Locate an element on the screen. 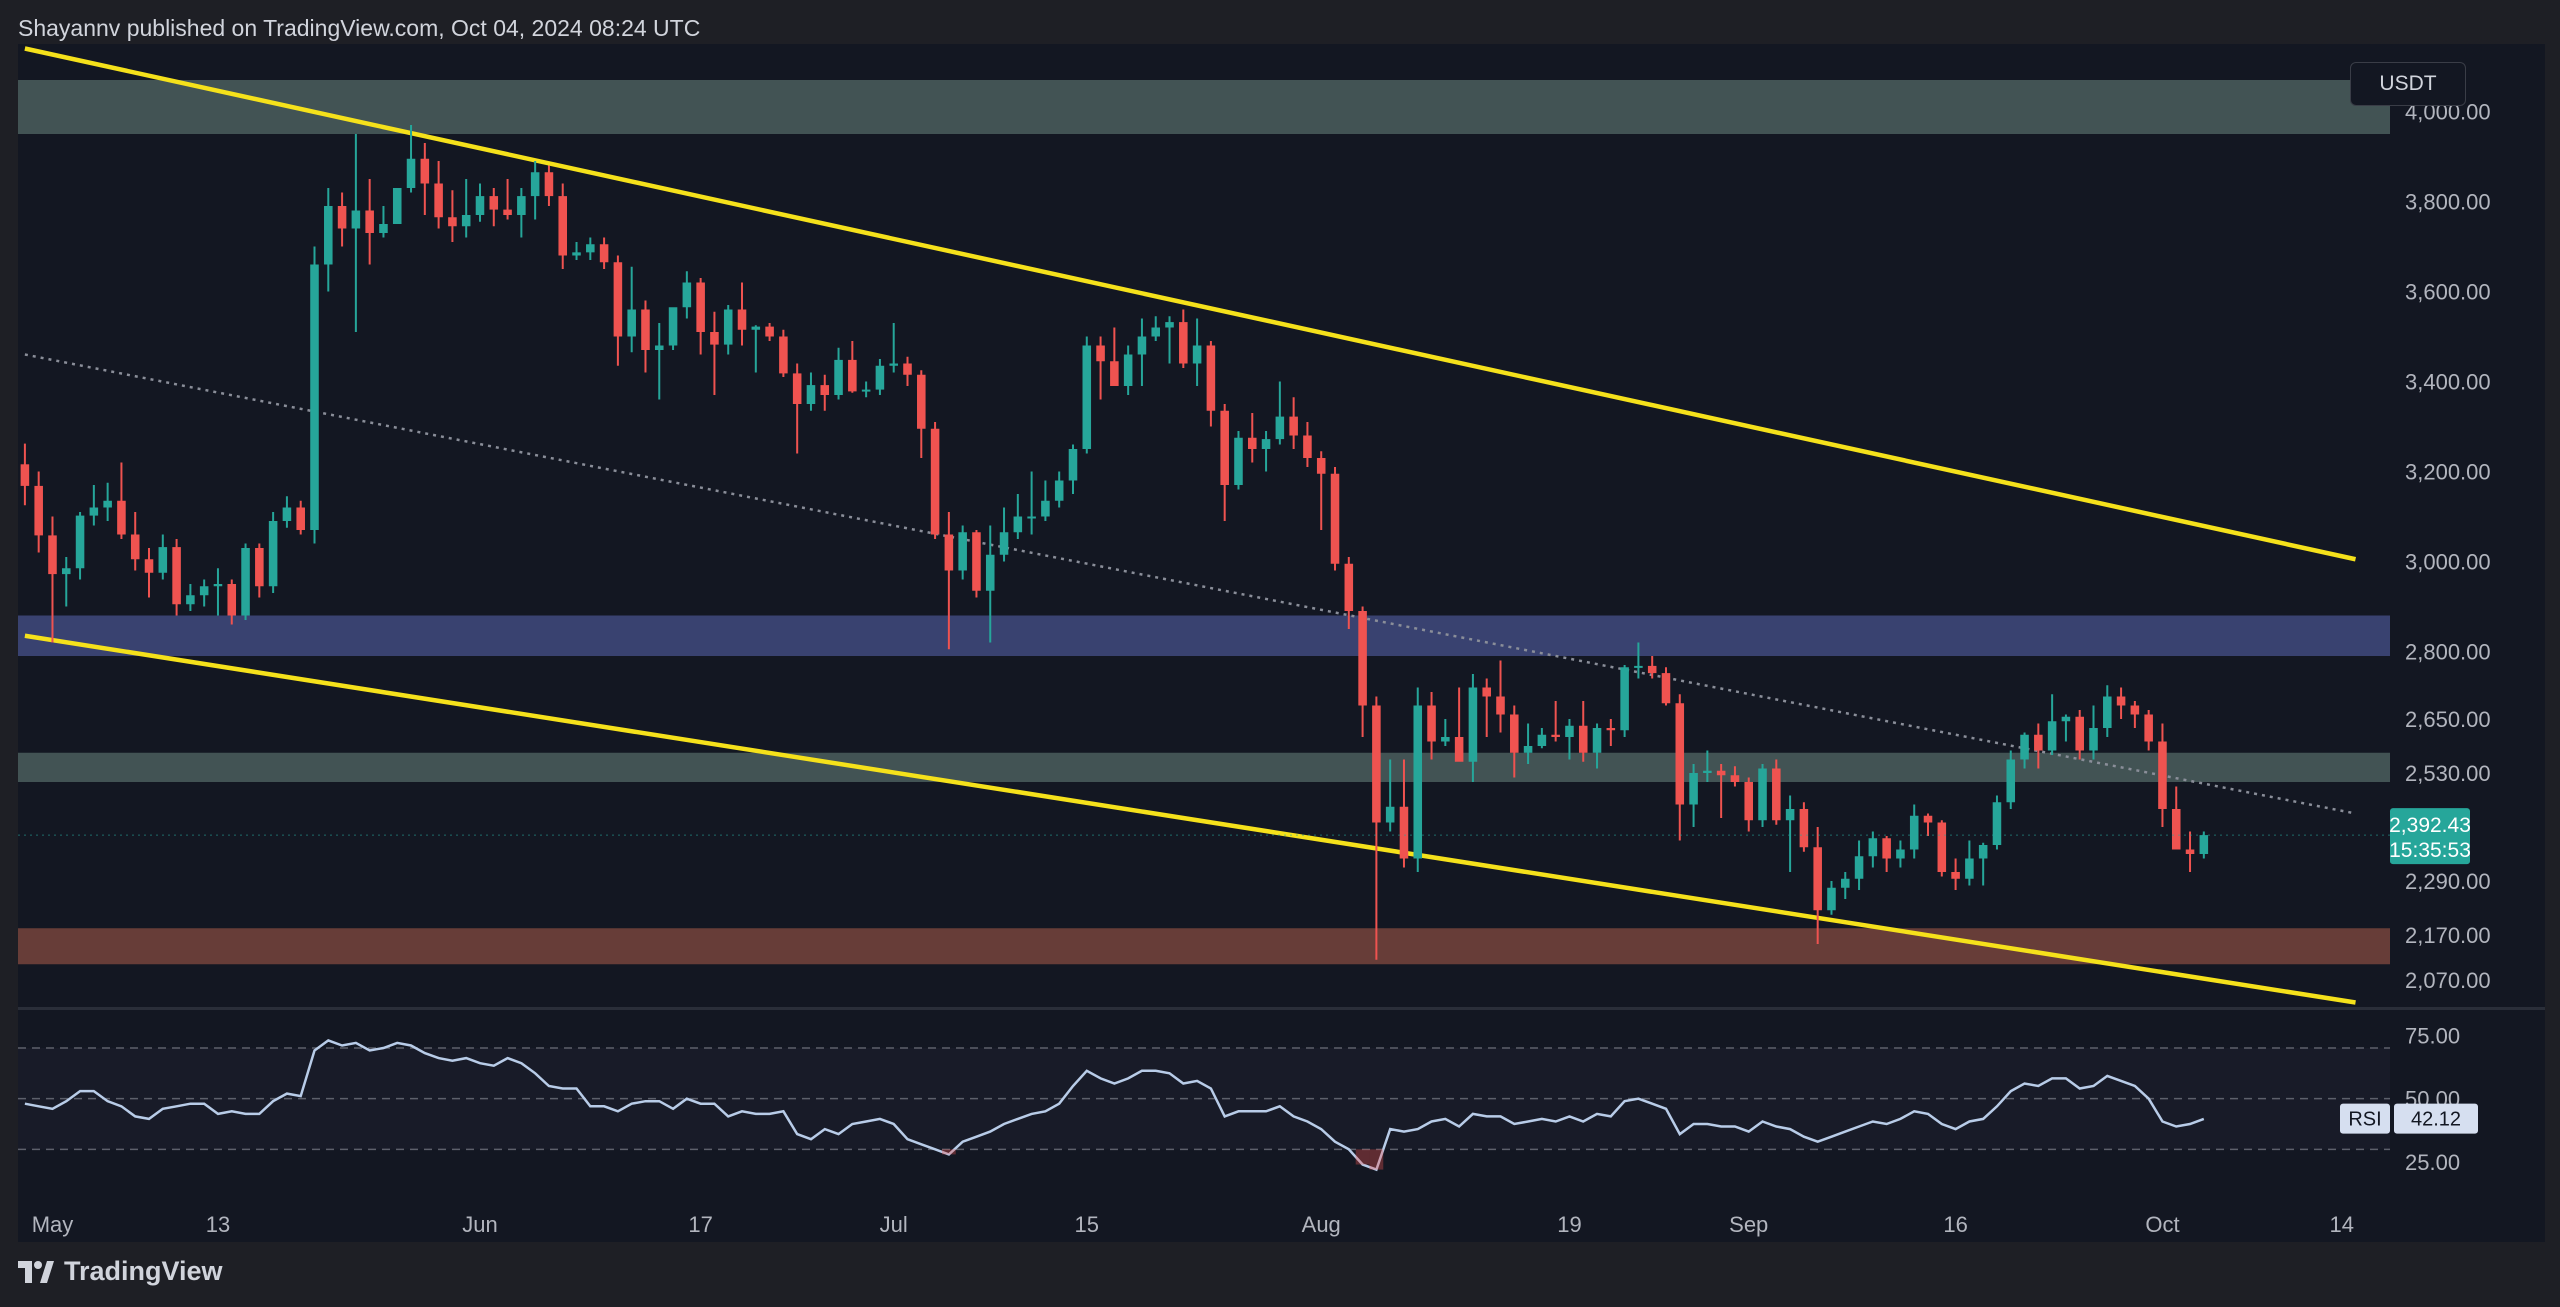 The height and width of the screenshot is (1307, 2560). currency-selector: USDT is located at coordinates (2408, 84).